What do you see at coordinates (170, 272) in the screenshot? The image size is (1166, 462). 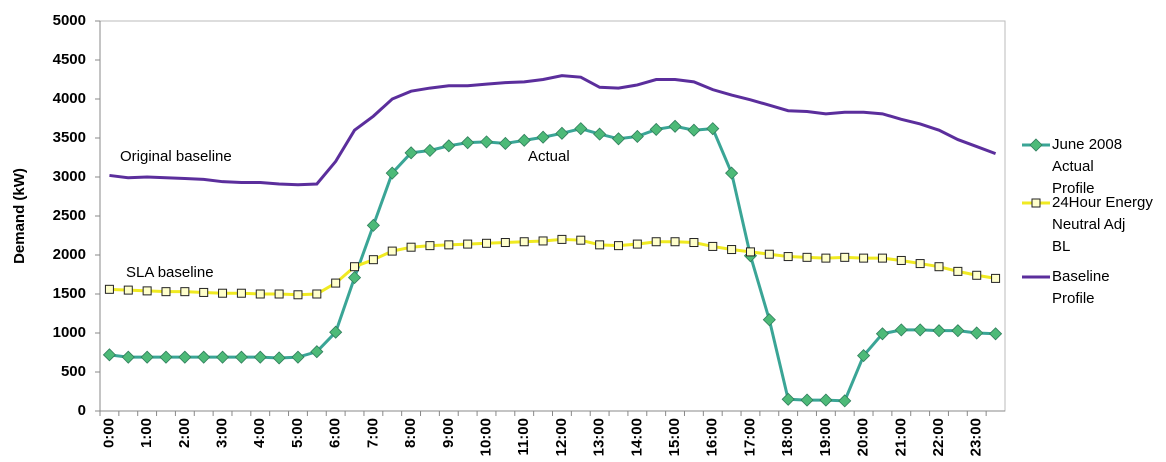 I see `annotation: SLA baseline` at bounding box center [170, 272].